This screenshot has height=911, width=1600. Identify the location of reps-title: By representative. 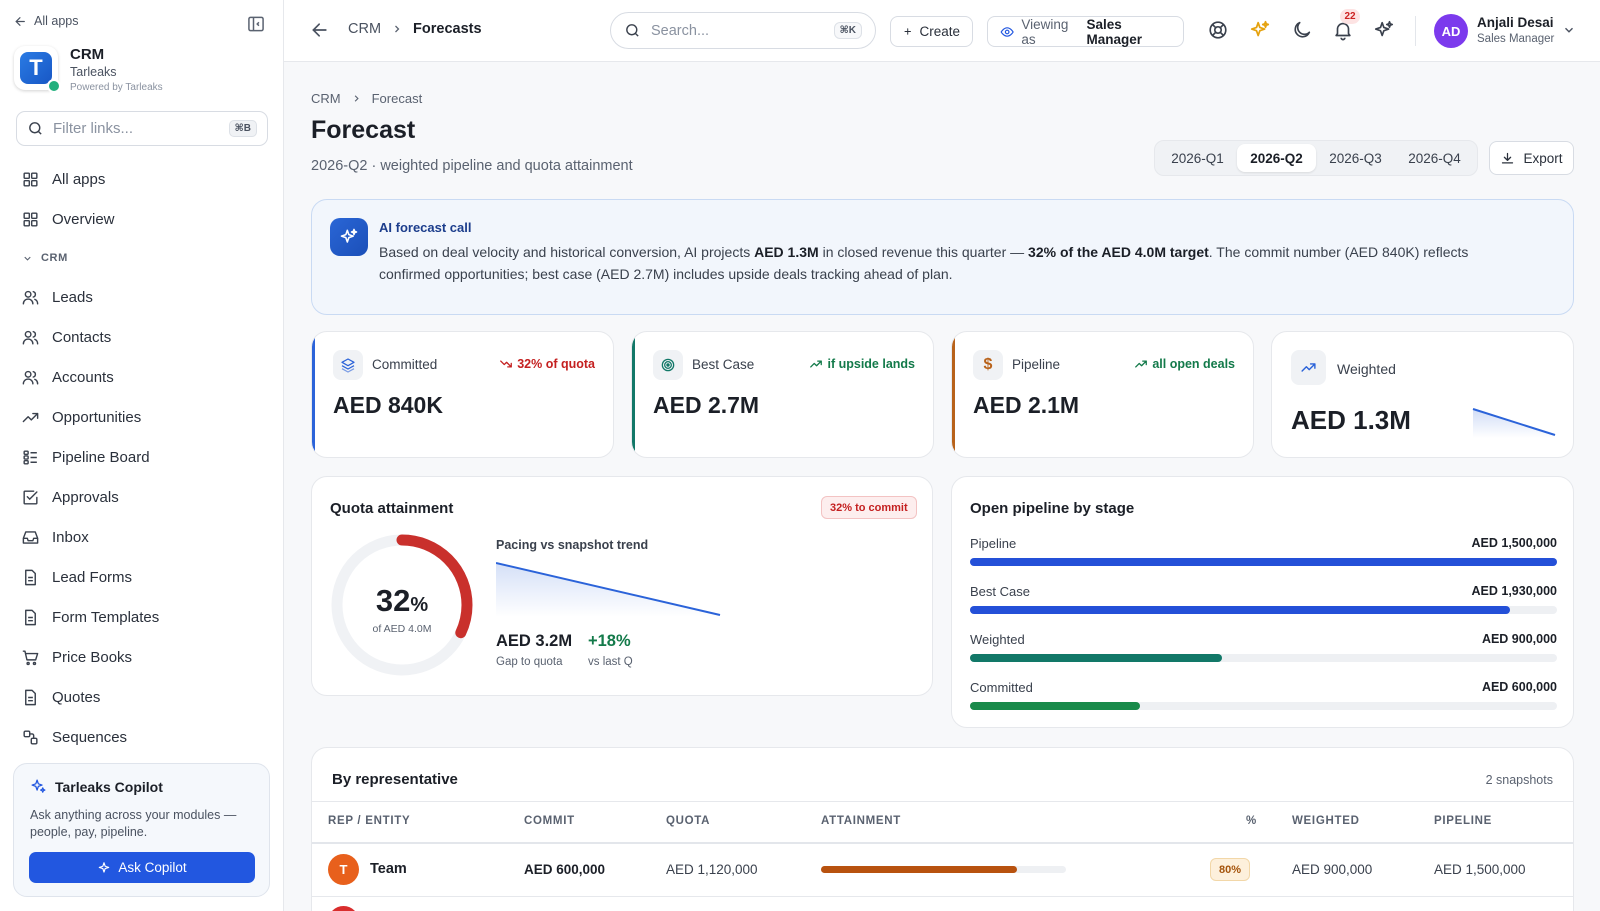
(395, 779).